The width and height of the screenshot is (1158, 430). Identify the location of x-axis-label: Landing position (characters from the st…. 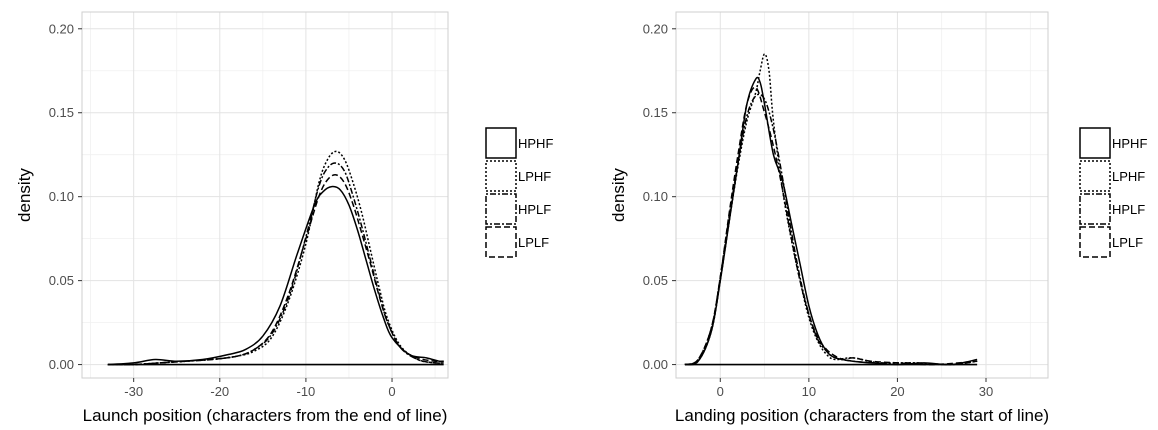
(862, 415).